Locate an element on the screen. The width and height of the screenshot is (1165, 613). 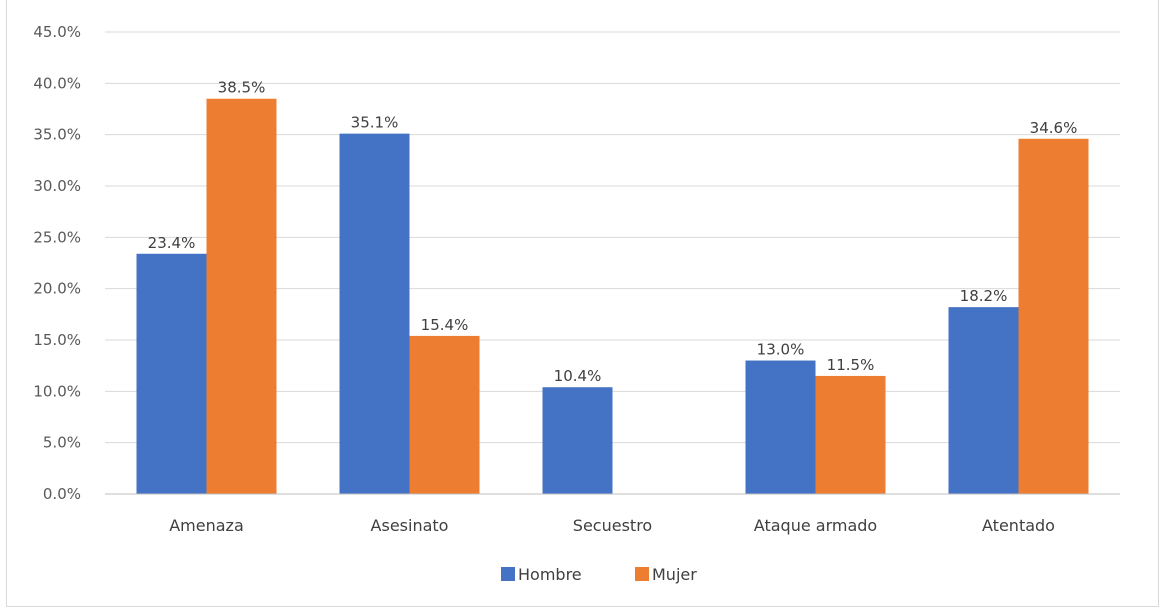
y-tick-label: 20.0% is located at coordinates (57, 289).